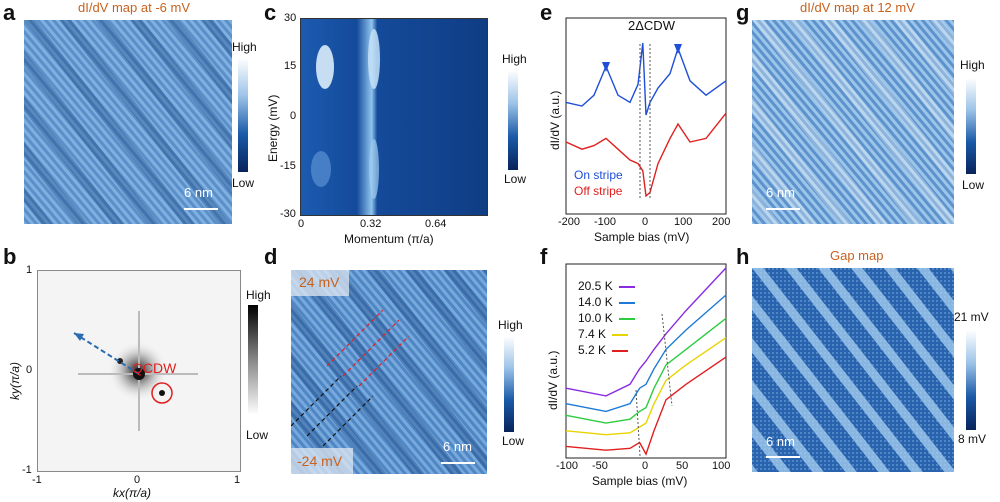 The image size is (1000, 502). What do you see at coordinates (301, 224) in the screenshot?
I see `c-xtick-1: 0` at bounding box center [301, 224].